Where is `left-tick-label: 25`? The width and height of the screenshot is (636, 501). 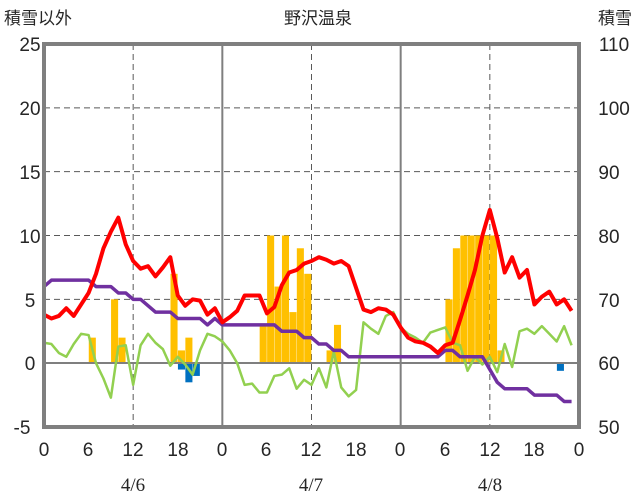 left-tick-label: 25 is located at coordinates (29, 45).